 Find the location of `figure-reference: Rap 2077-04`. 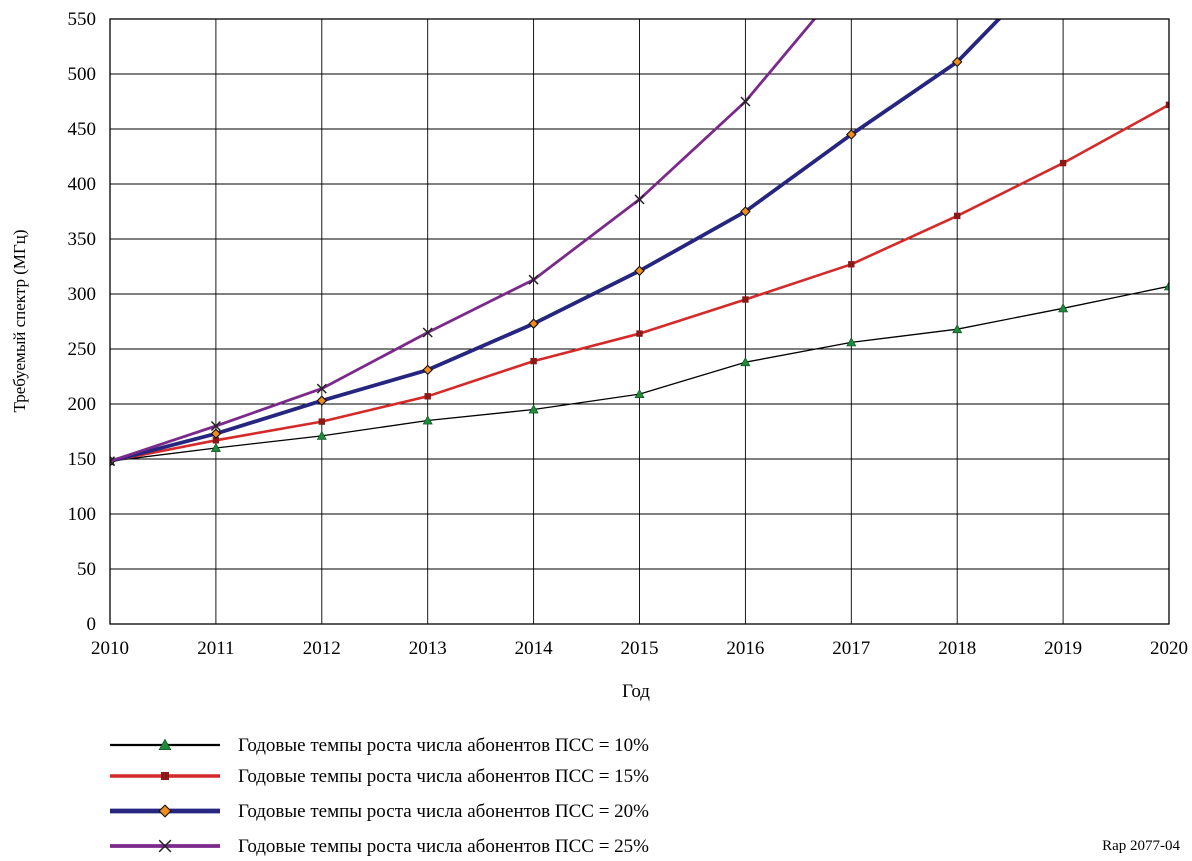

figure-reference: Rap 2077-04 is located at coordinates (1141, 846).